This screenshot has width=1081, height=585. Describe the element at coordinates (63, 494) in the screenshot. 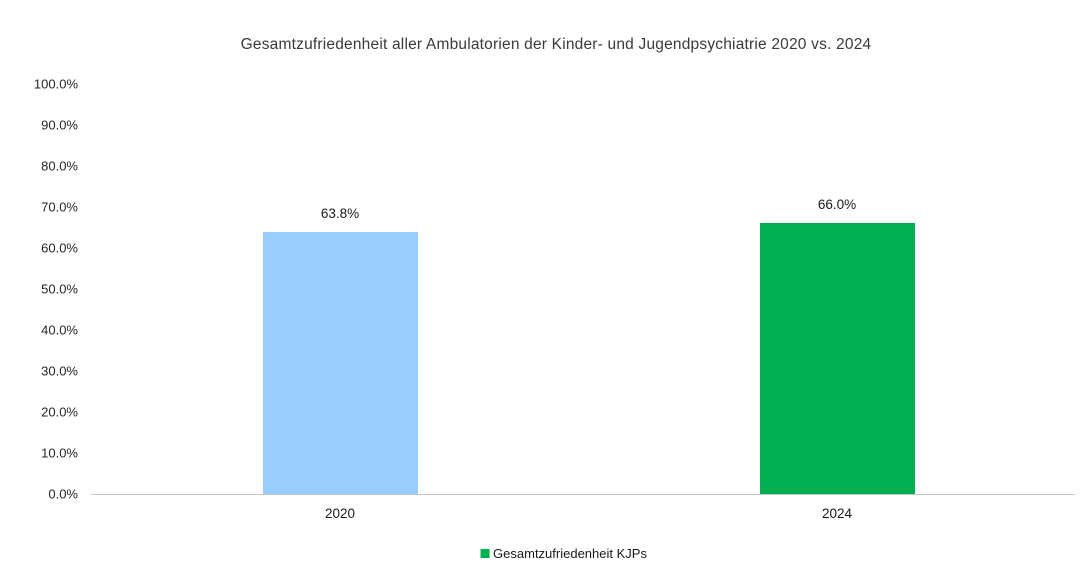

I see `y-axis-tick-label: 0.0%` at that location.